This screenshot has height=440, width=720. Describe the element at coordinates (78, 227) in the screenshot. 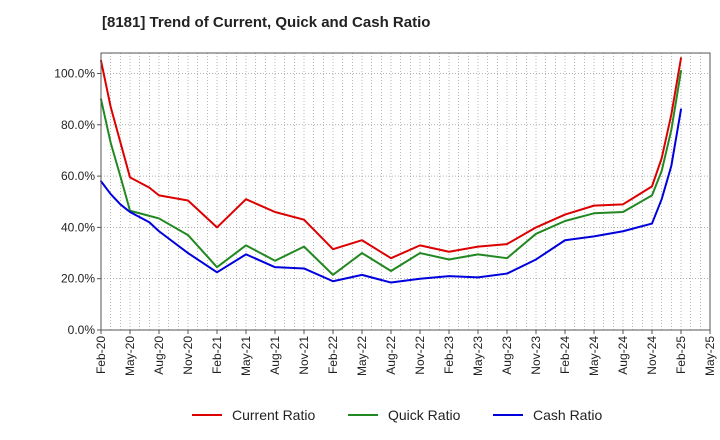

I see `y-tick-label: 40.0%` at that location.